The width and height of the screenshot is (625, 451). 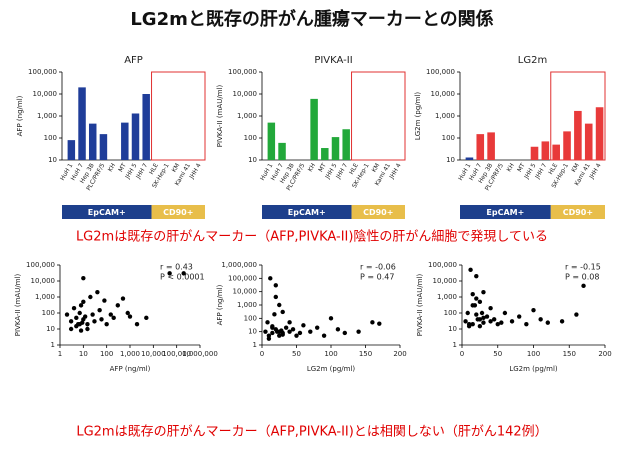 What do you see at coordinates (153, 354) in the screenshot?
I see `x-tick-label: 10,000` at bounding box center [153, 354].